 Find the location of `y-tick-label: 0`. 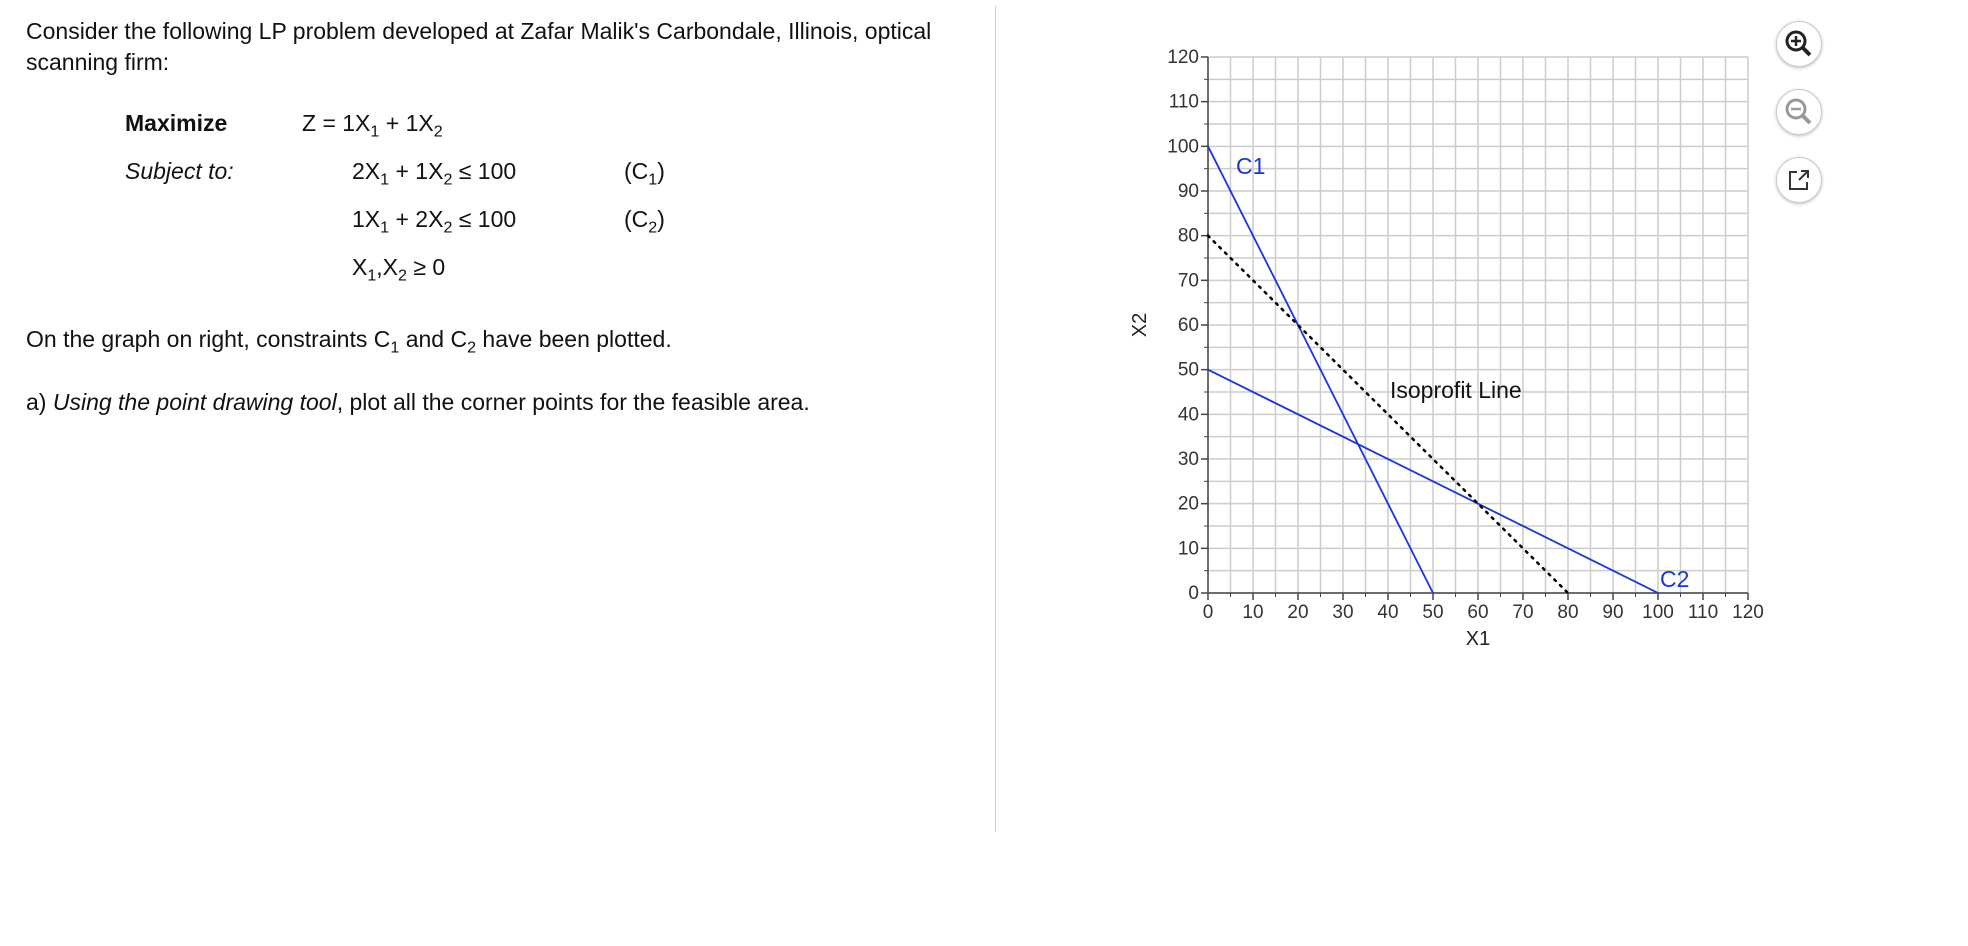

y-tick-label: 0 is located at coordinates (1193, 593).